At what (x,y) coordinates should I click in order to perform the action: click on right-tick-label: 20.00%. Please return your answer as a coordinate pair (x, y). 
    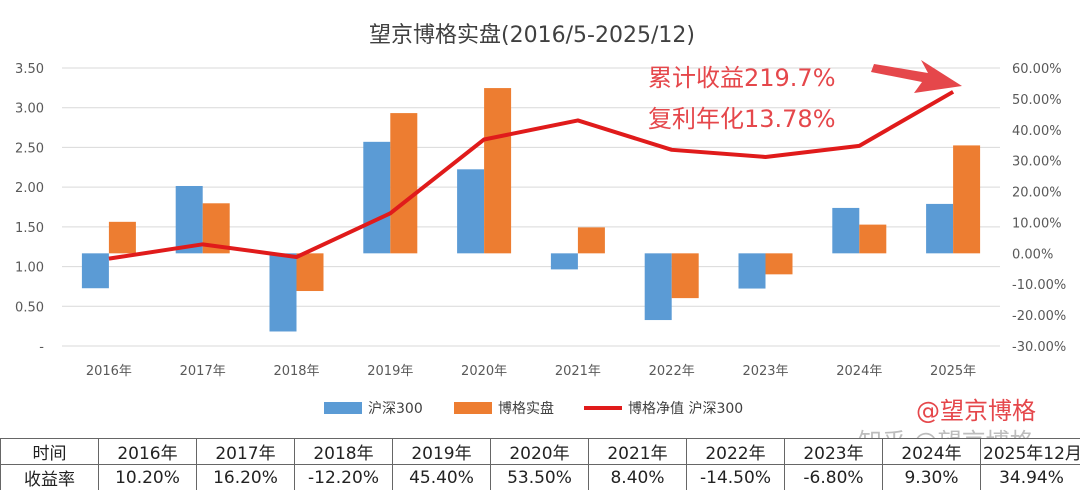
    Looking at the image, I should click on (1037, 193).